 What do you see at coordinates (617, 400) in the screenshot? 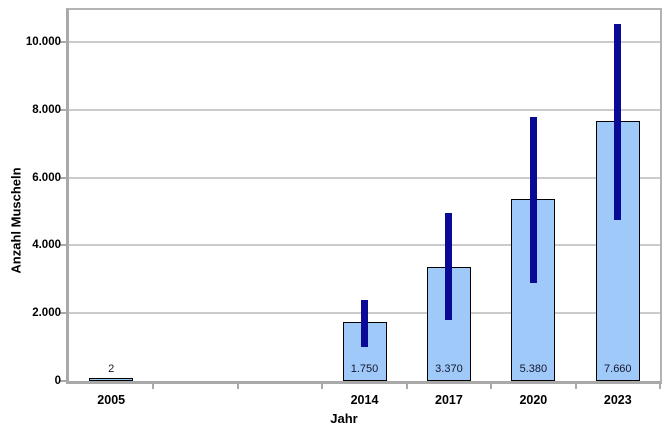
I see `x-axis-tick-label-2023: 2023` at bounding box center [617, 400].